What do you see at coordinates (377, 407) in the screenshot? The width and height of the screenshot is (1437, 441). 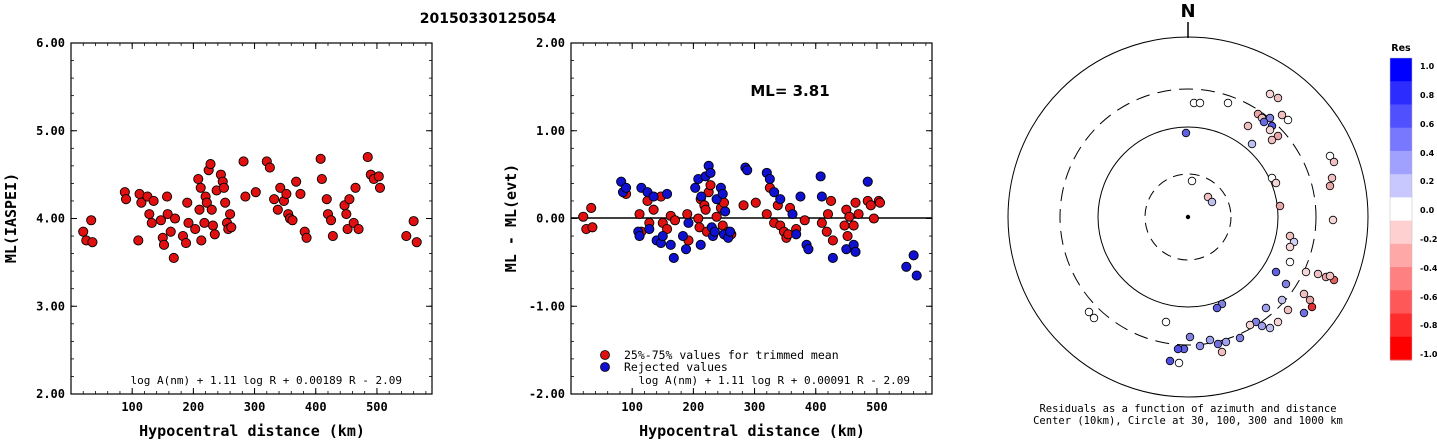 I see `x-tick-label: 500` at bounding box center [377, 407].